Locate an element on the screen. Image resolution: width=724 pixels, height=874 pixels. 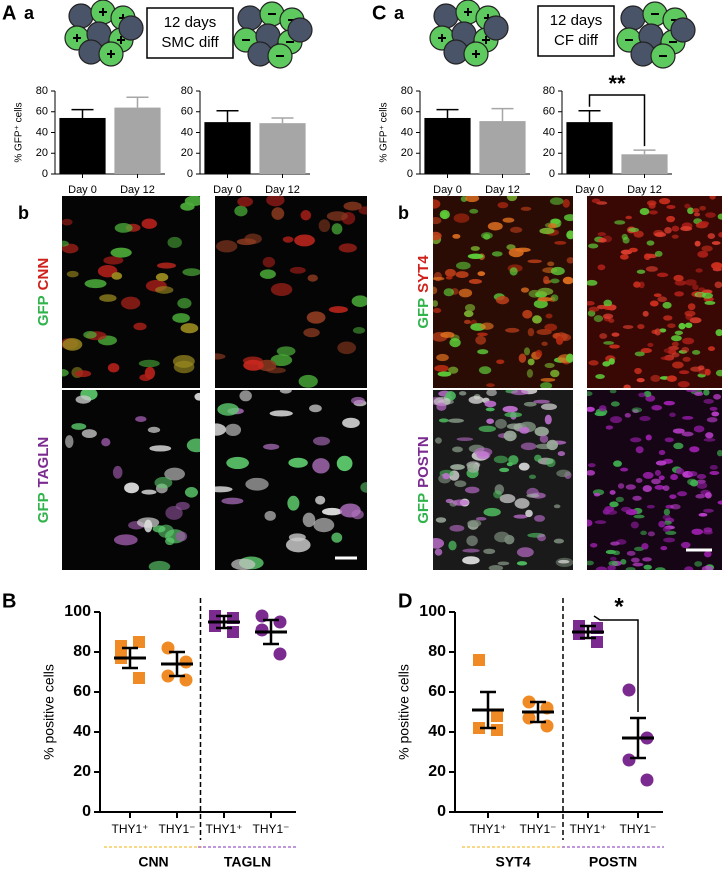
x-tick-label: THY1⁻ is located at coordinates (637, 829).